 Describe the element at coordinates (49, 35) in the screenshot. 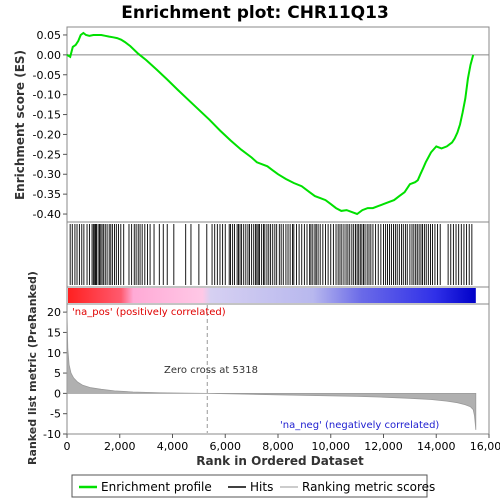

I see `es-y-tick-label: 0.05` at that location.